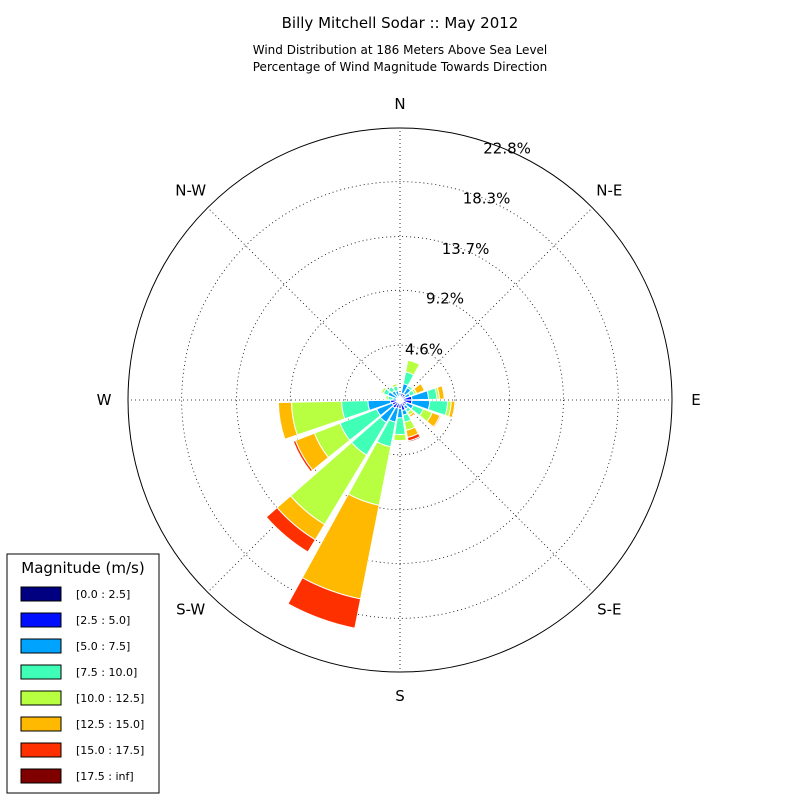  I want to click on windrose-bars, so click(360, 494).